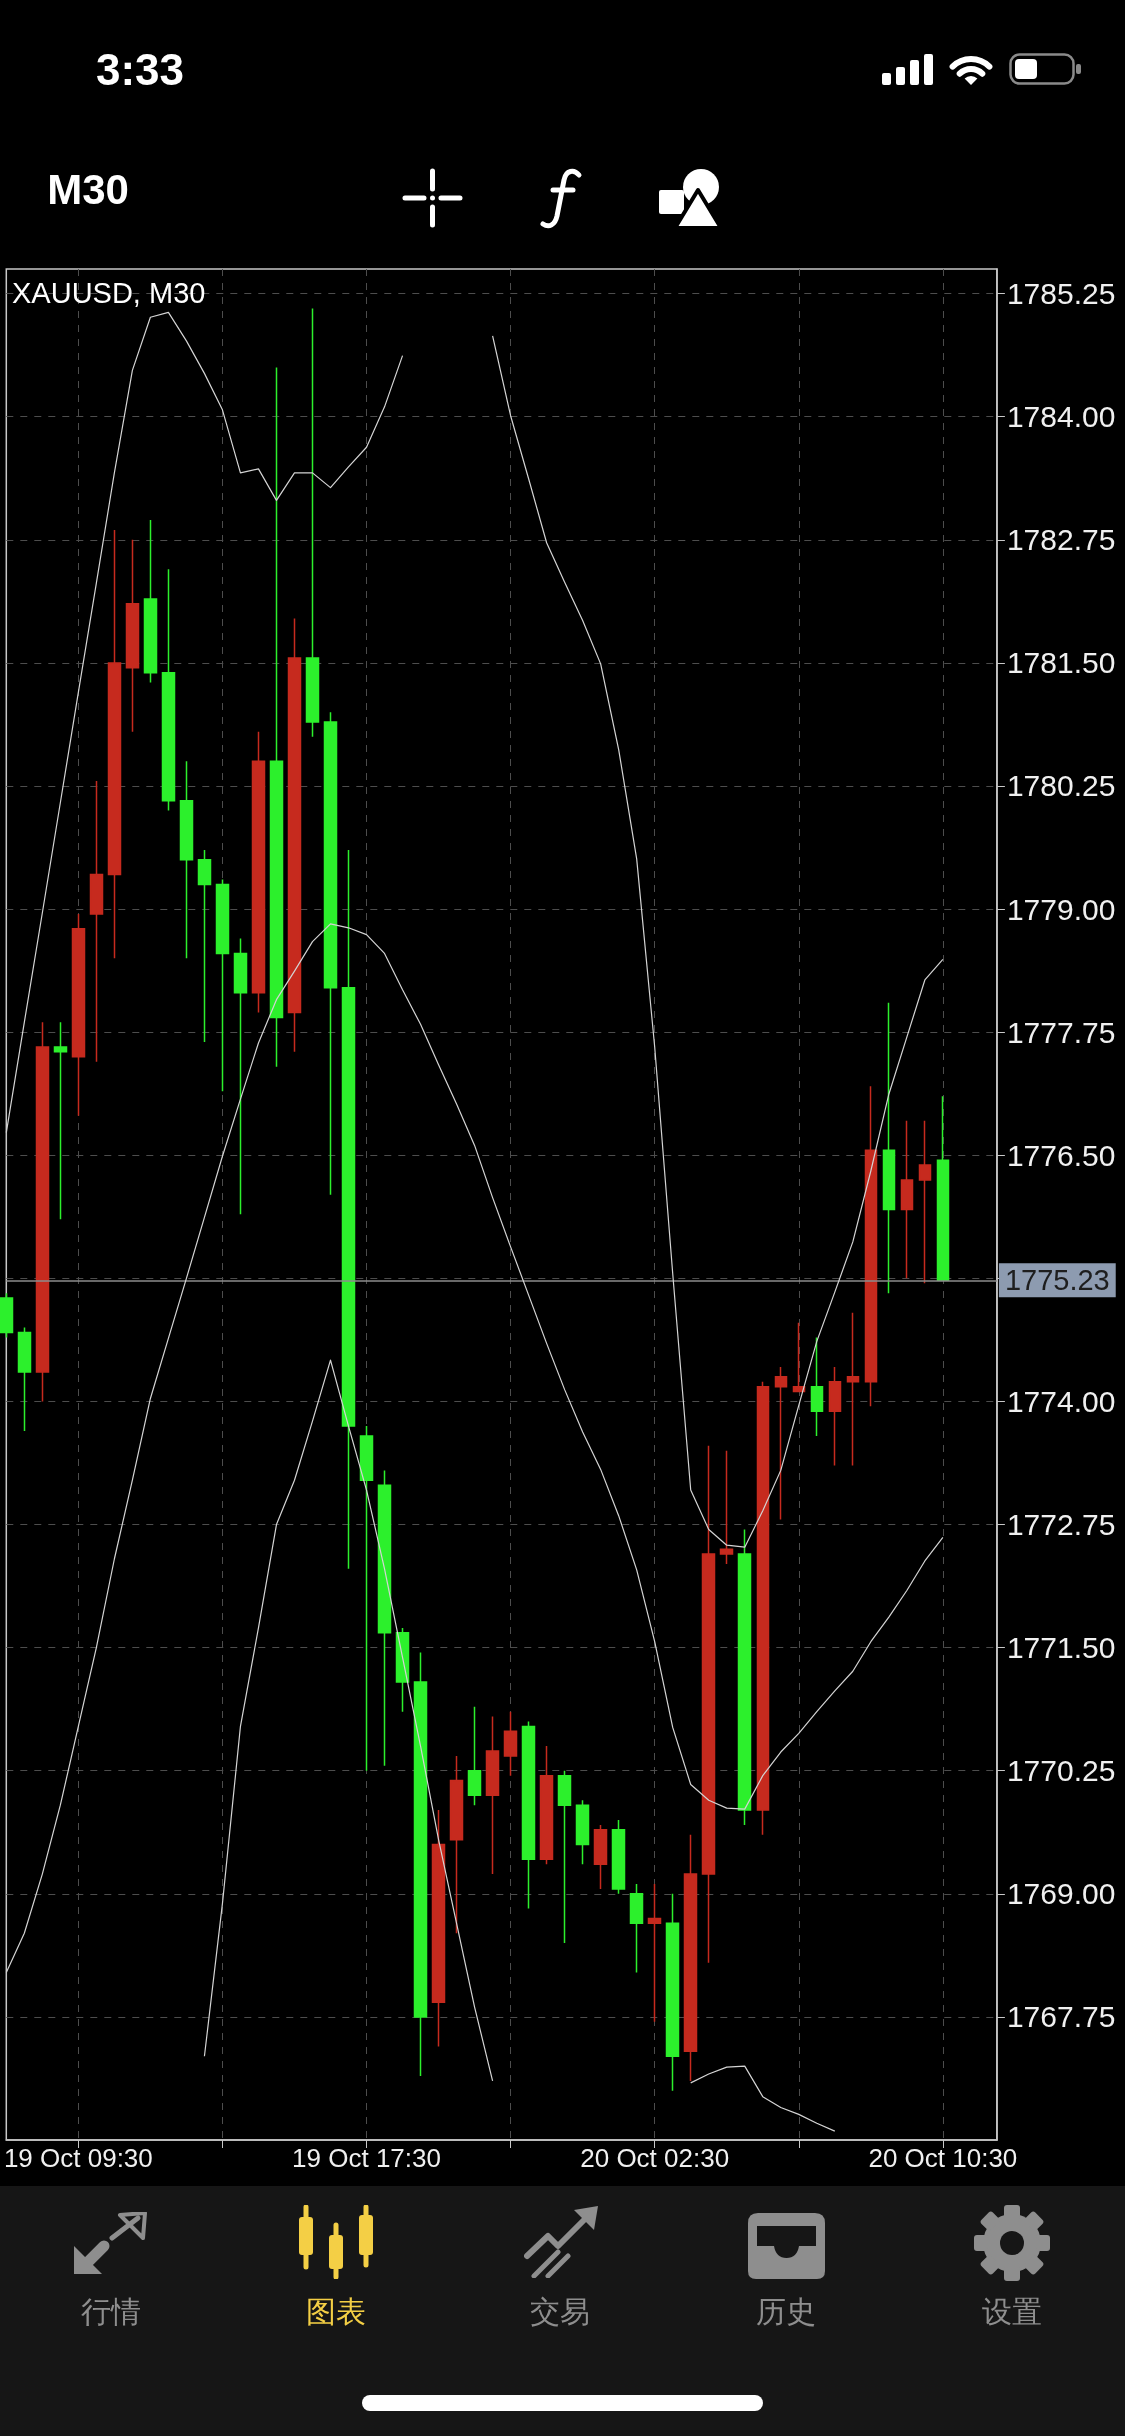 This screenshot has height=2436, width=1125. I want to click on text: 历史, so click(786, 2311).